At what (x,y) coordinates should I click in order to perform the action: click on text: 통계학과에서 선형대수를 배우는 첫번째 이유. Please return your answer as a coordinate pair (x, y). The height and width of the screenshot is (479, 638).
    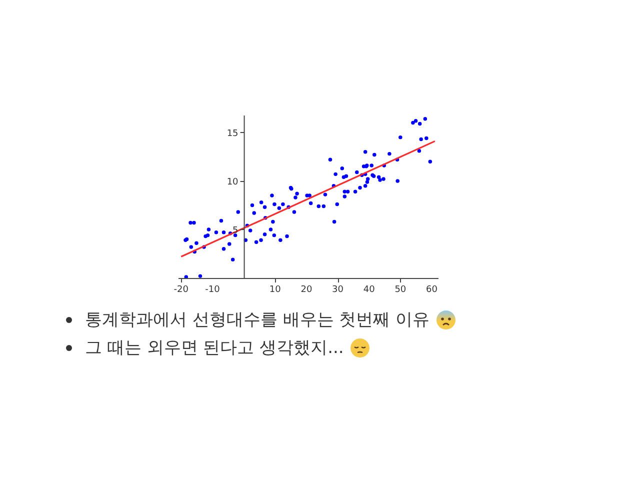
    Looking at the image, I should click on (257, 320).